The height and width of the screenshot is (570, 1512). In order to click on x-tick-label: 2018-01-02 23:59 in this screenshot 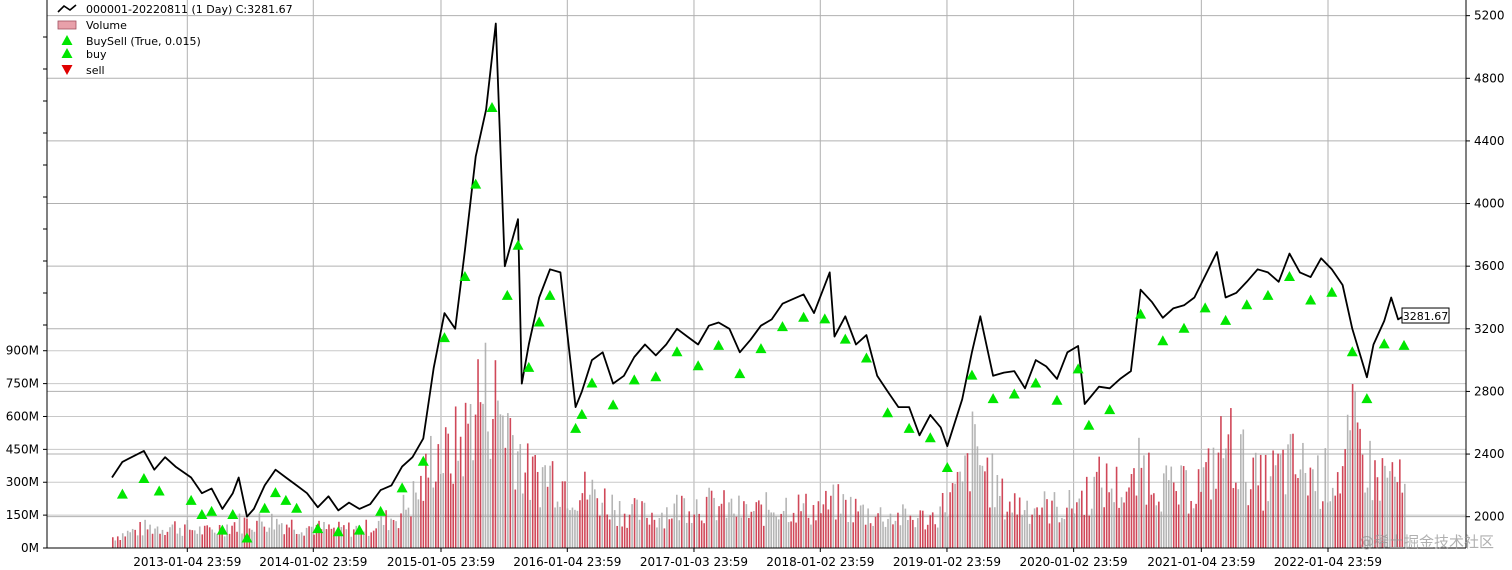, I will do `click(820, 562)`.